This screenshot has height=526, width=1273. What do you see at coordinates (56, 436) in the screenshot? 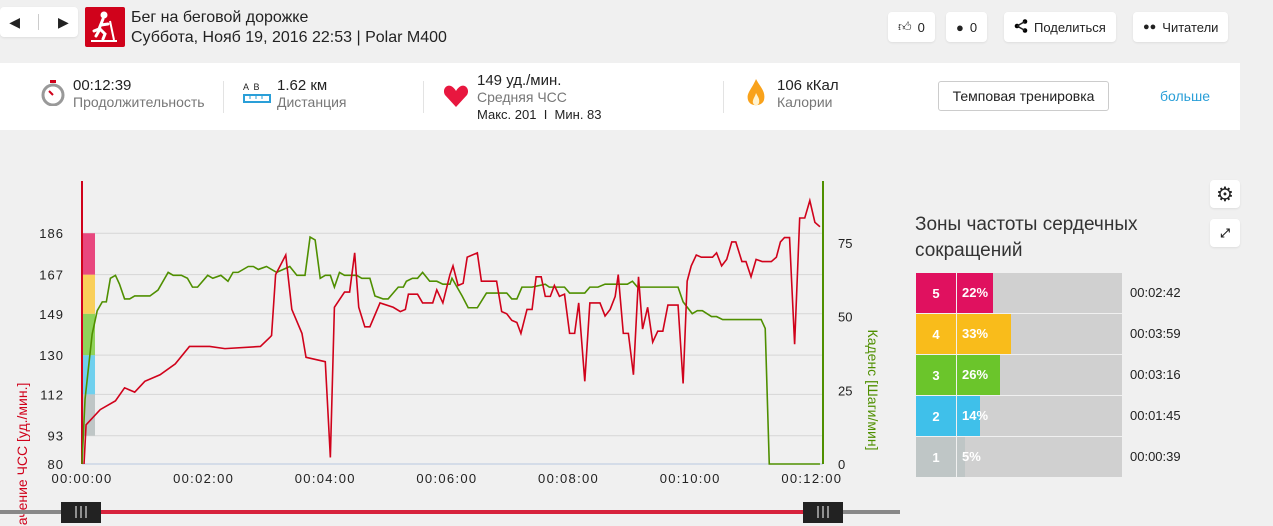
I see `y-tick-label: 93` at bounding box center [56, 436].